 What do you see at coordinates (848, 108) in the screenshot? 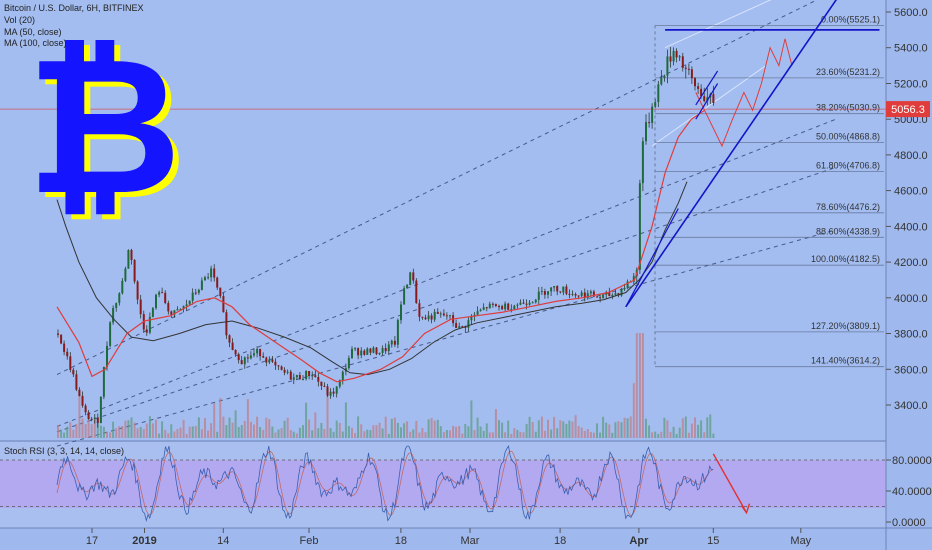
I see `fib-label-2: 38.20%(5030.9)` at bounding box center [848, 108].